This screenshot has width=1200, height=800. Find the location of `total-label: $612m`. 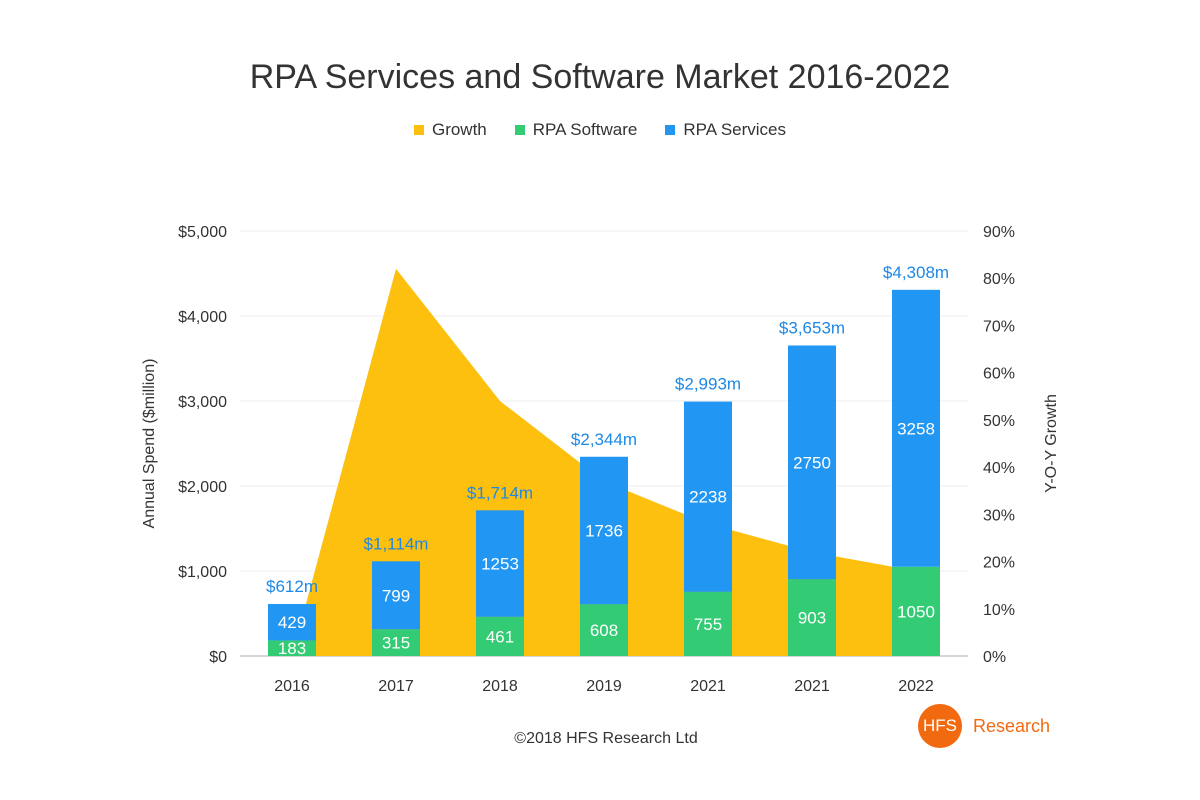

total-label: $612m is located at coordinates (292, 586).